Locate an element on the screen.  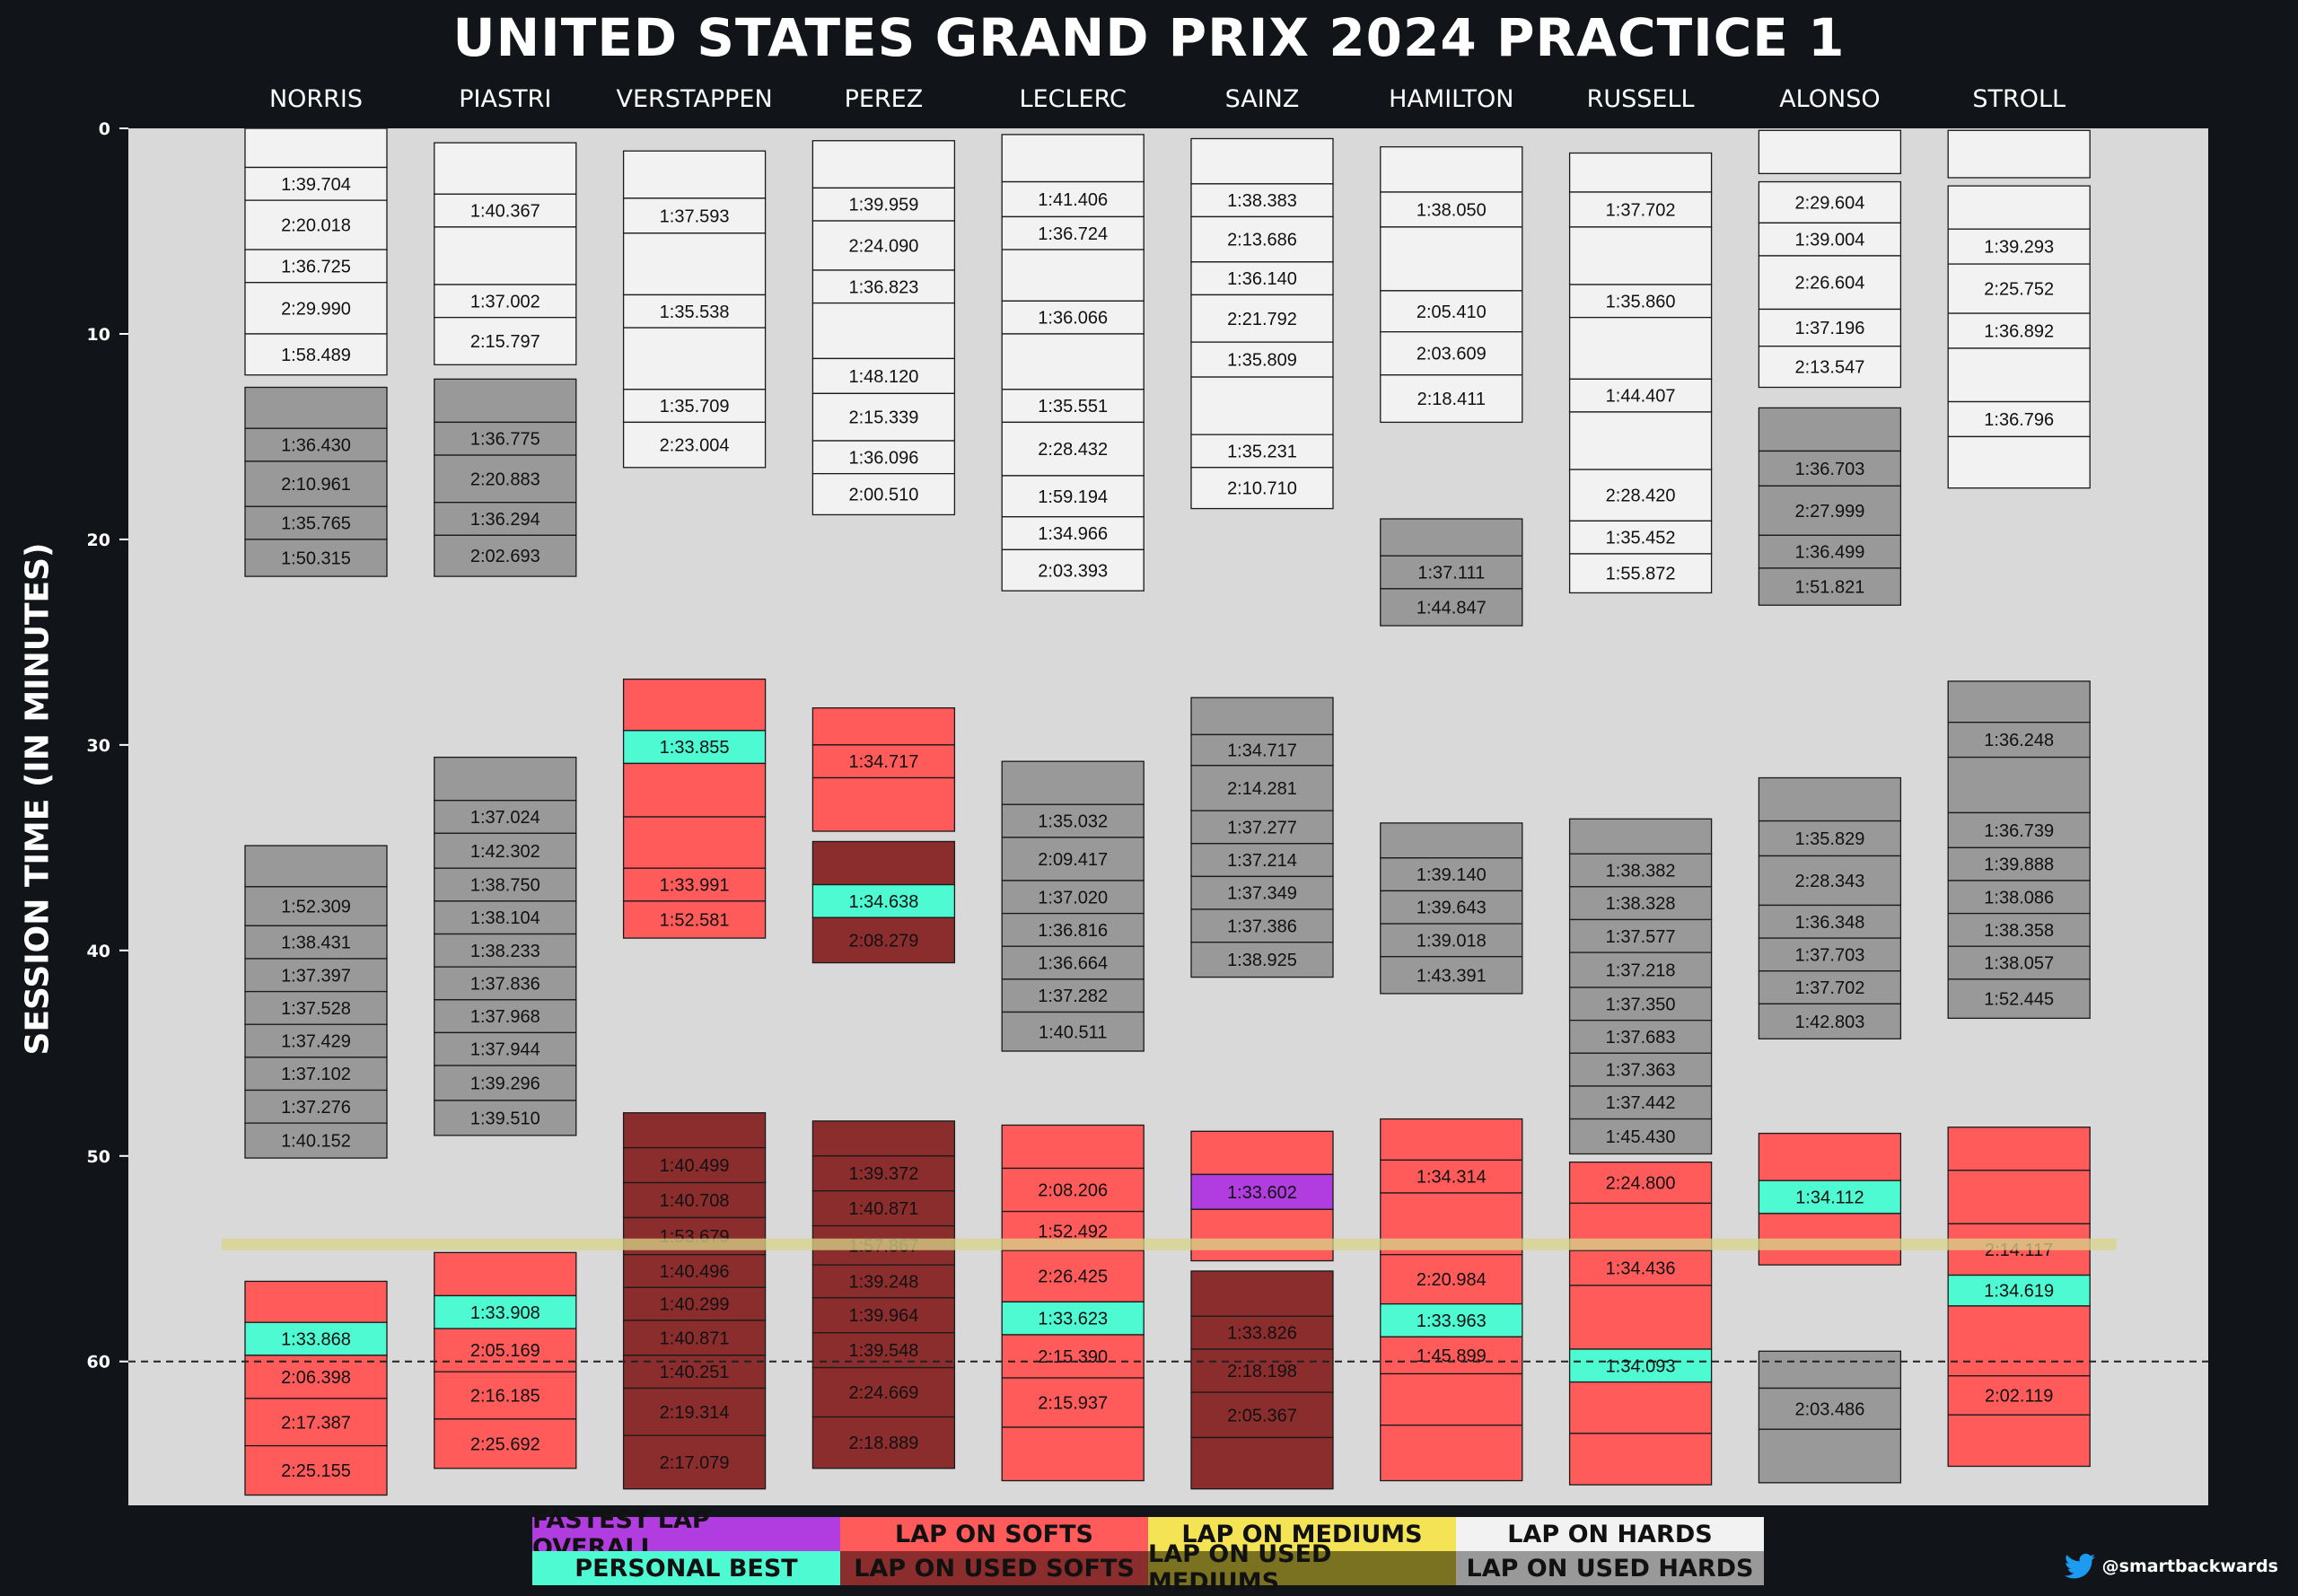
lap-time-label: 2:08.206 is located at coordinates (1073, 1191).